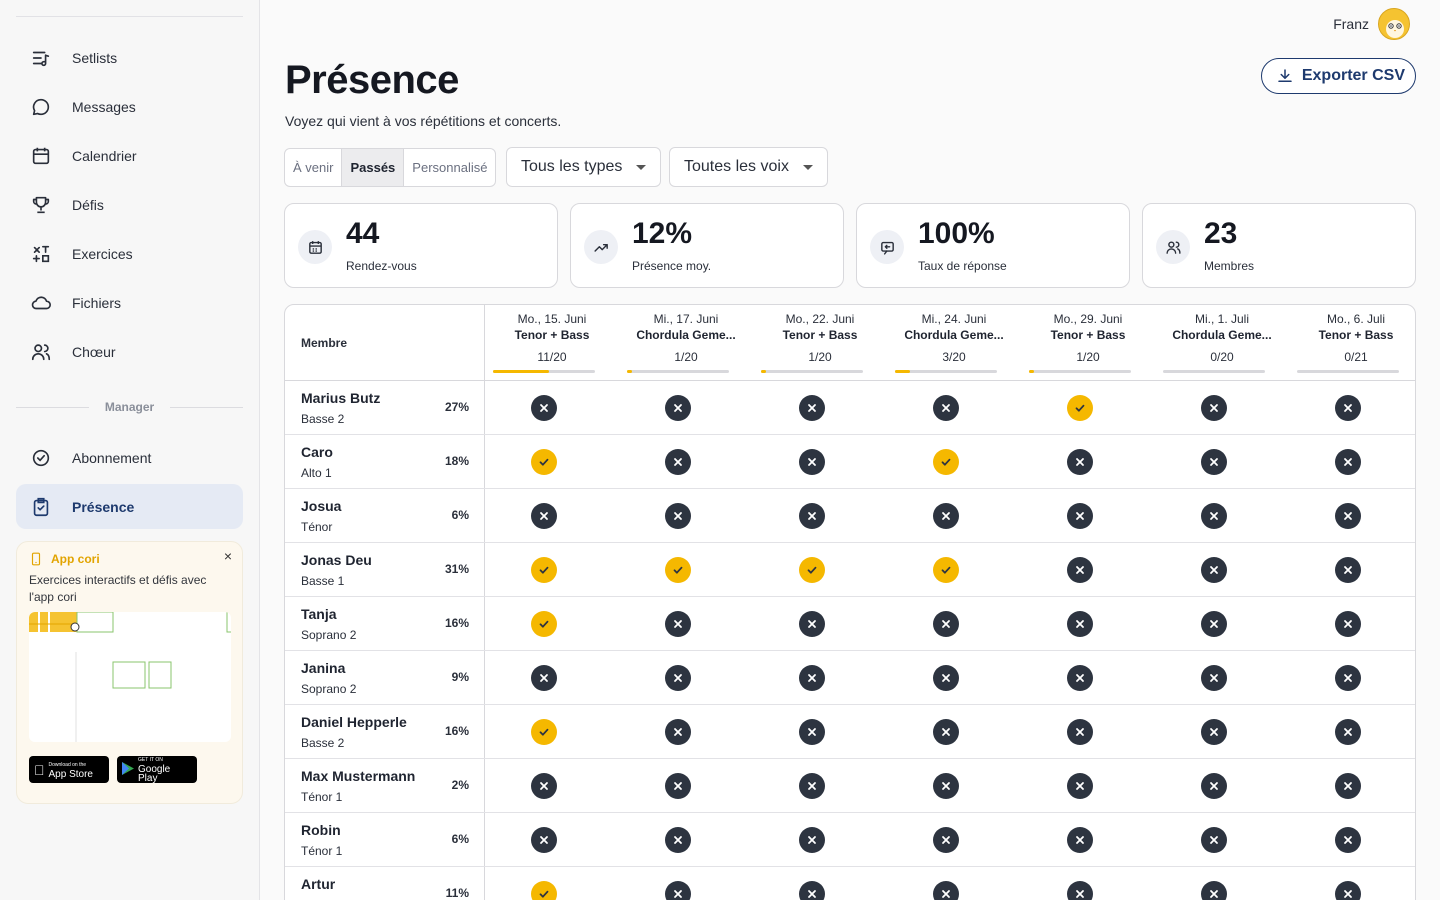  What do you see at coordinates (129, 253) in the screenshot?
I see `sidebar-item-exercices: Exercices` at bounding box center [129, 253].